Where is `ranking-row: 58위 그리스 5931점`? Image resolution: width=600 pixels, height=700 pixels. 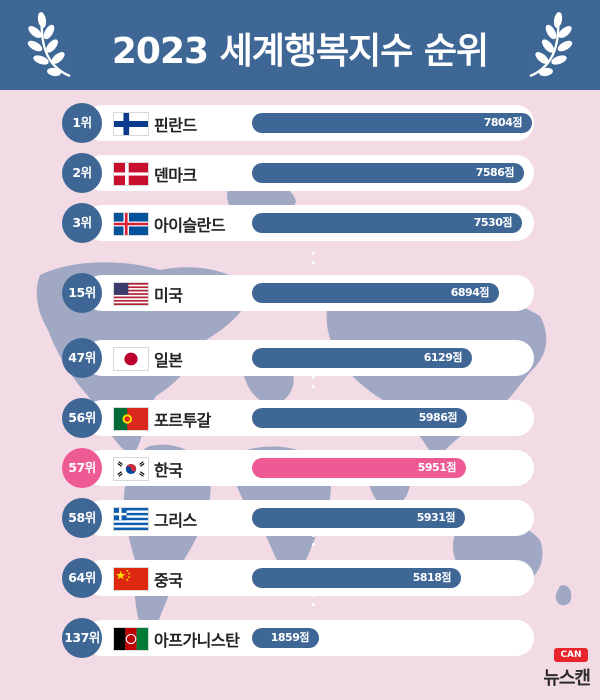 ranking-row: 58위 그리스 5931점 is located at coordinates (300, 518).